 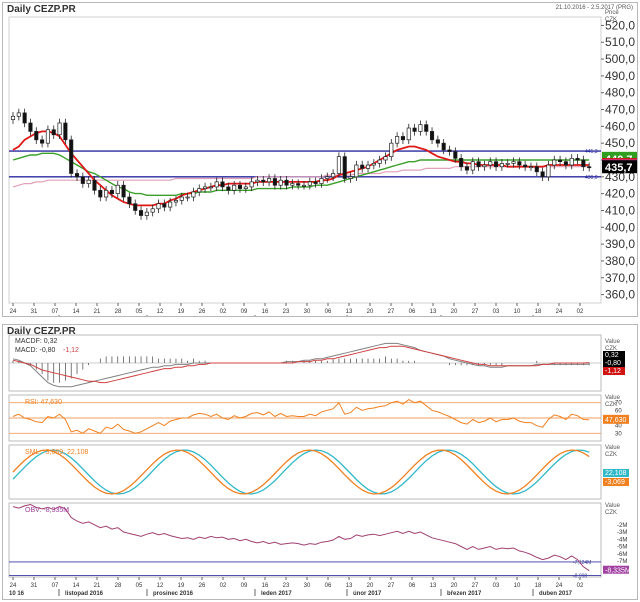 I want to click on price-badge-label: 435,7, so click(x=619, y=168).